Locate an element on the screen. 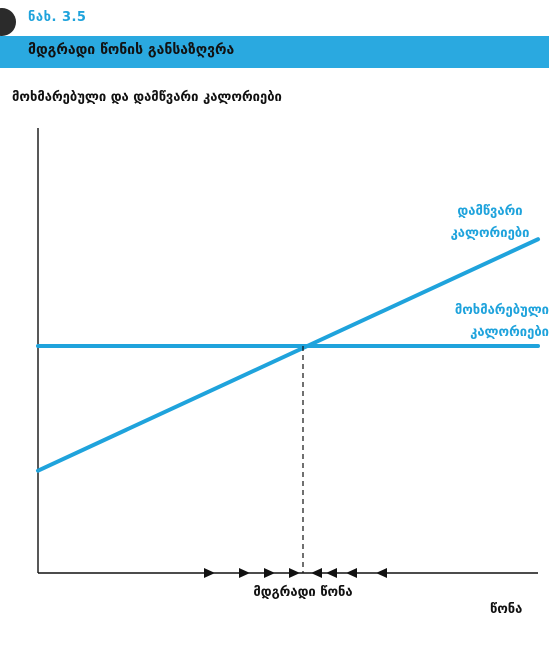 The image size is (549, 646). title-bar is located at coordinates (274, 52).